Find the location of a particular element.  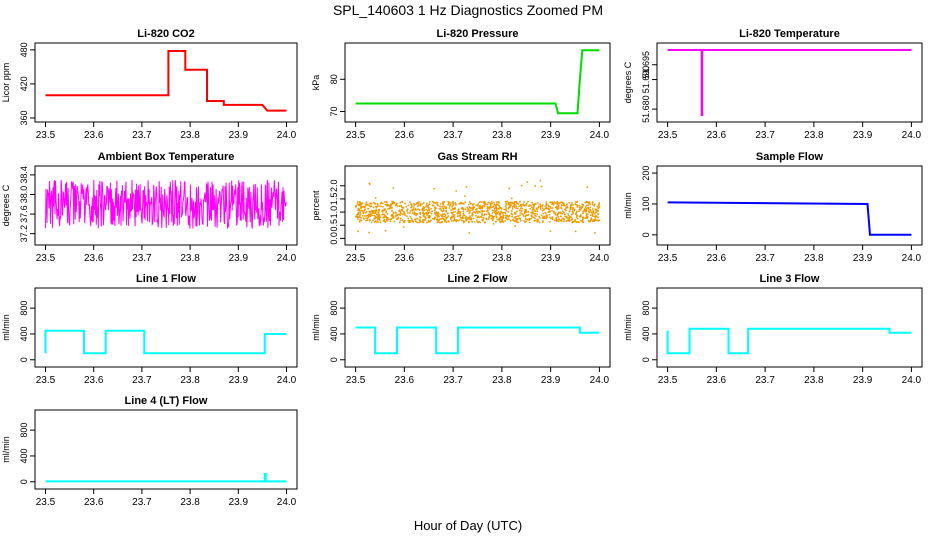

plot-frame is located at coordinates (477, 82).